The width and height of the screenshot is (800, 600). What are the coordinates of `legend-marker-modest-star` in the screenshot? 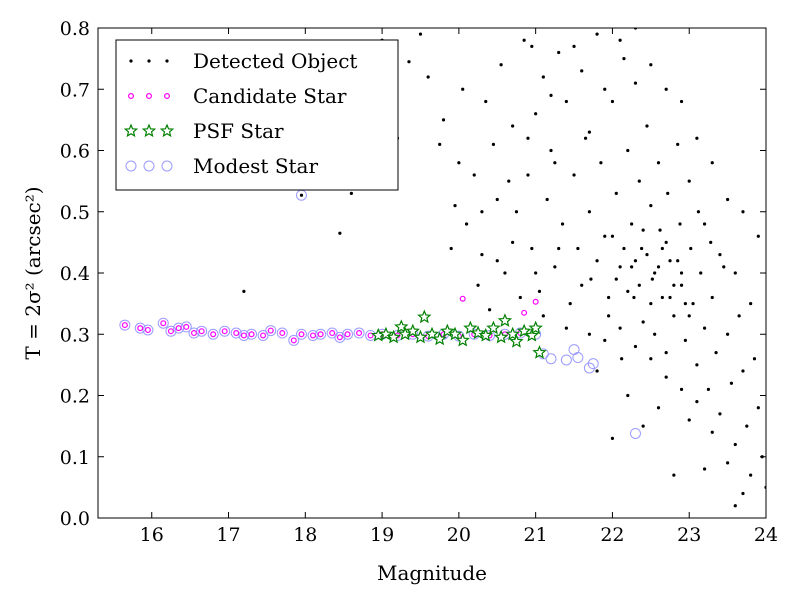 It's located at (149, 166).